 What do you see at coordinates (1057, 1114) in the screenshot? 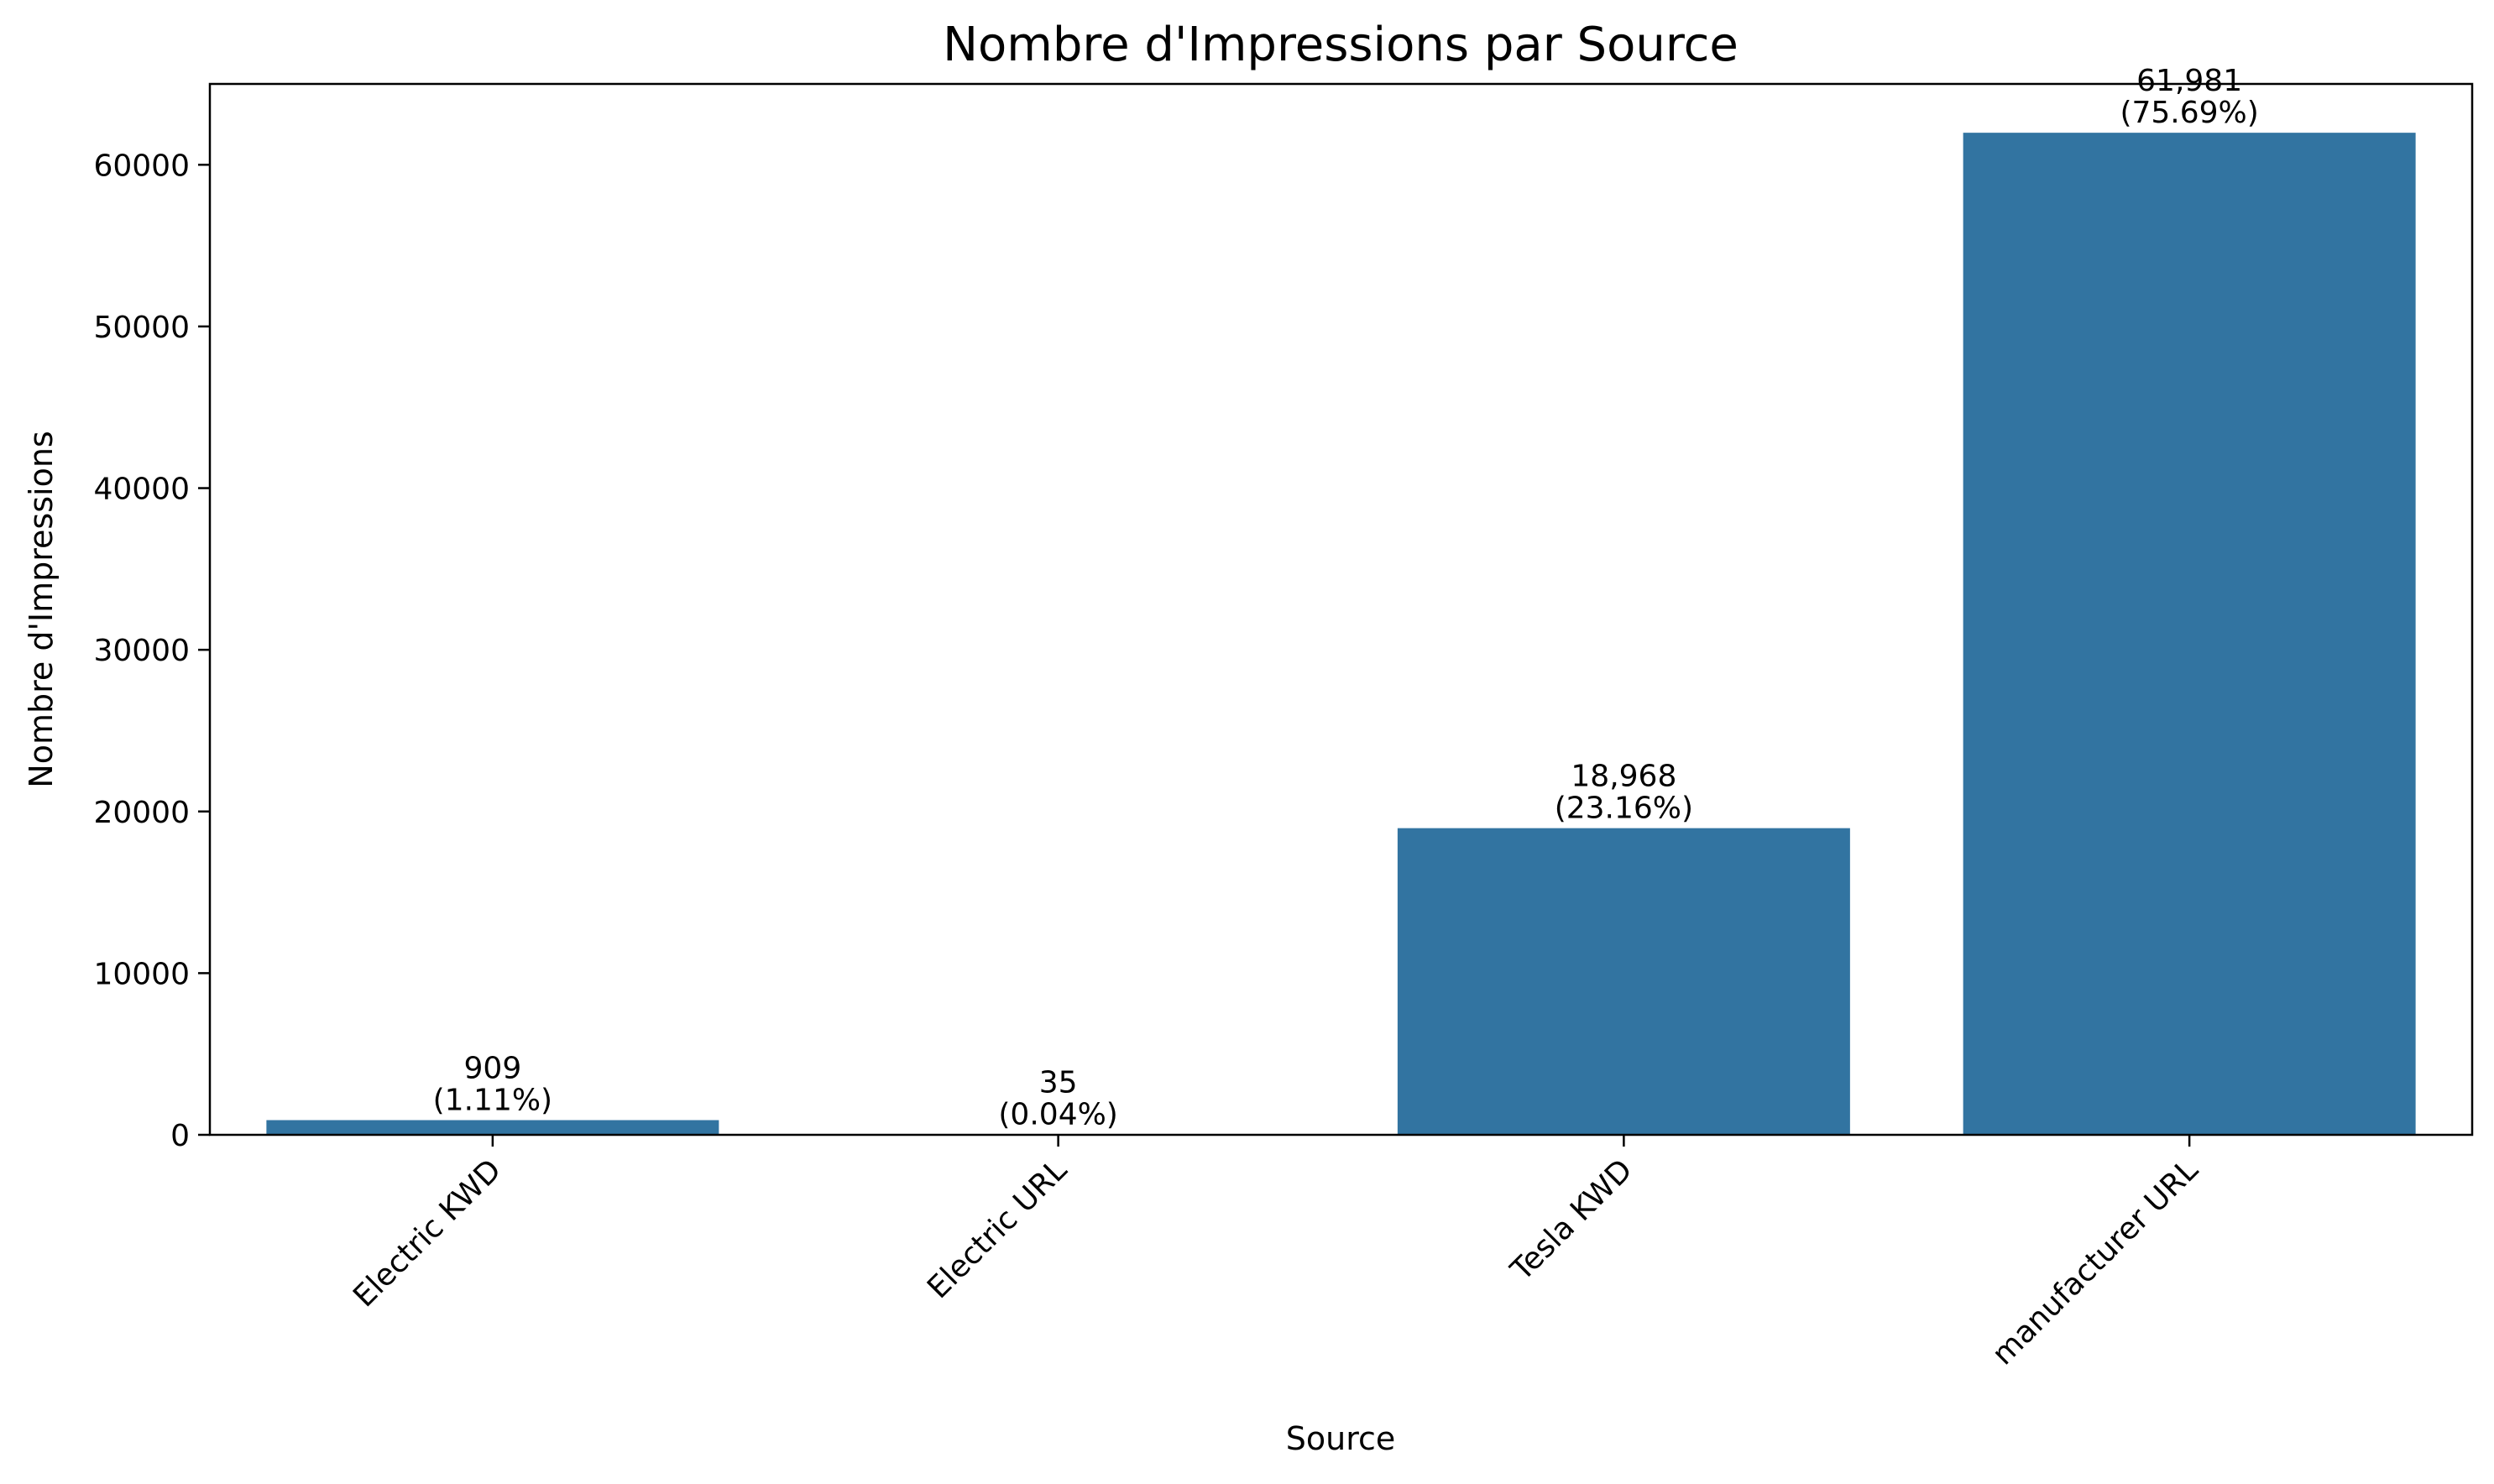
I see `bar-percent-label-1: (0.04%)` at bounding box center [1057, 1114].